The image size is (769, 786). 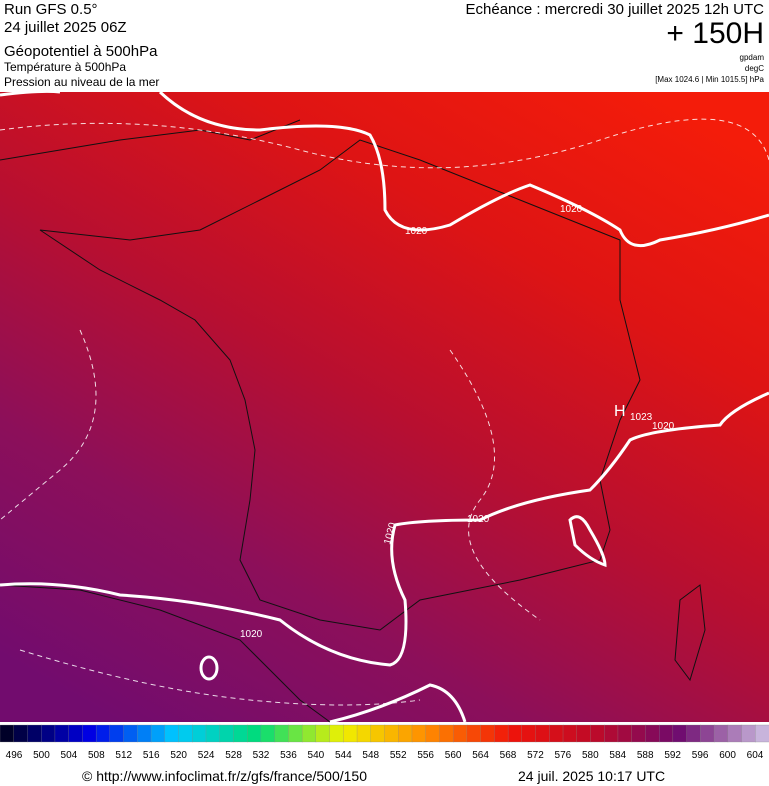 What do you see at coordinates (41, 755) in the screenshot?
I see `colorbar-label: 500` at bounding box center [41, 755].